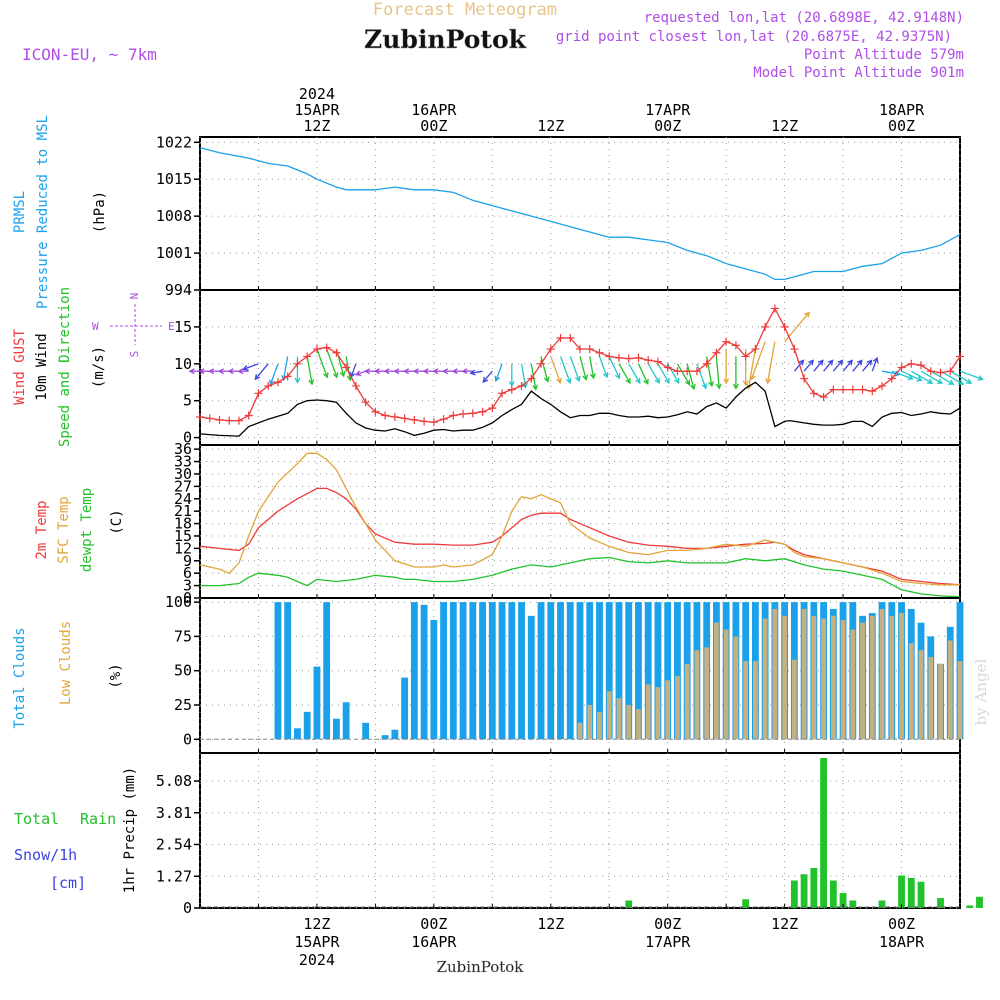 This screenshot has width=1000, height=1000. Describe the element at coordinates (89, 54) in the screenshot. I see `model-label: ICON-EU, ~ 7km` at that location.